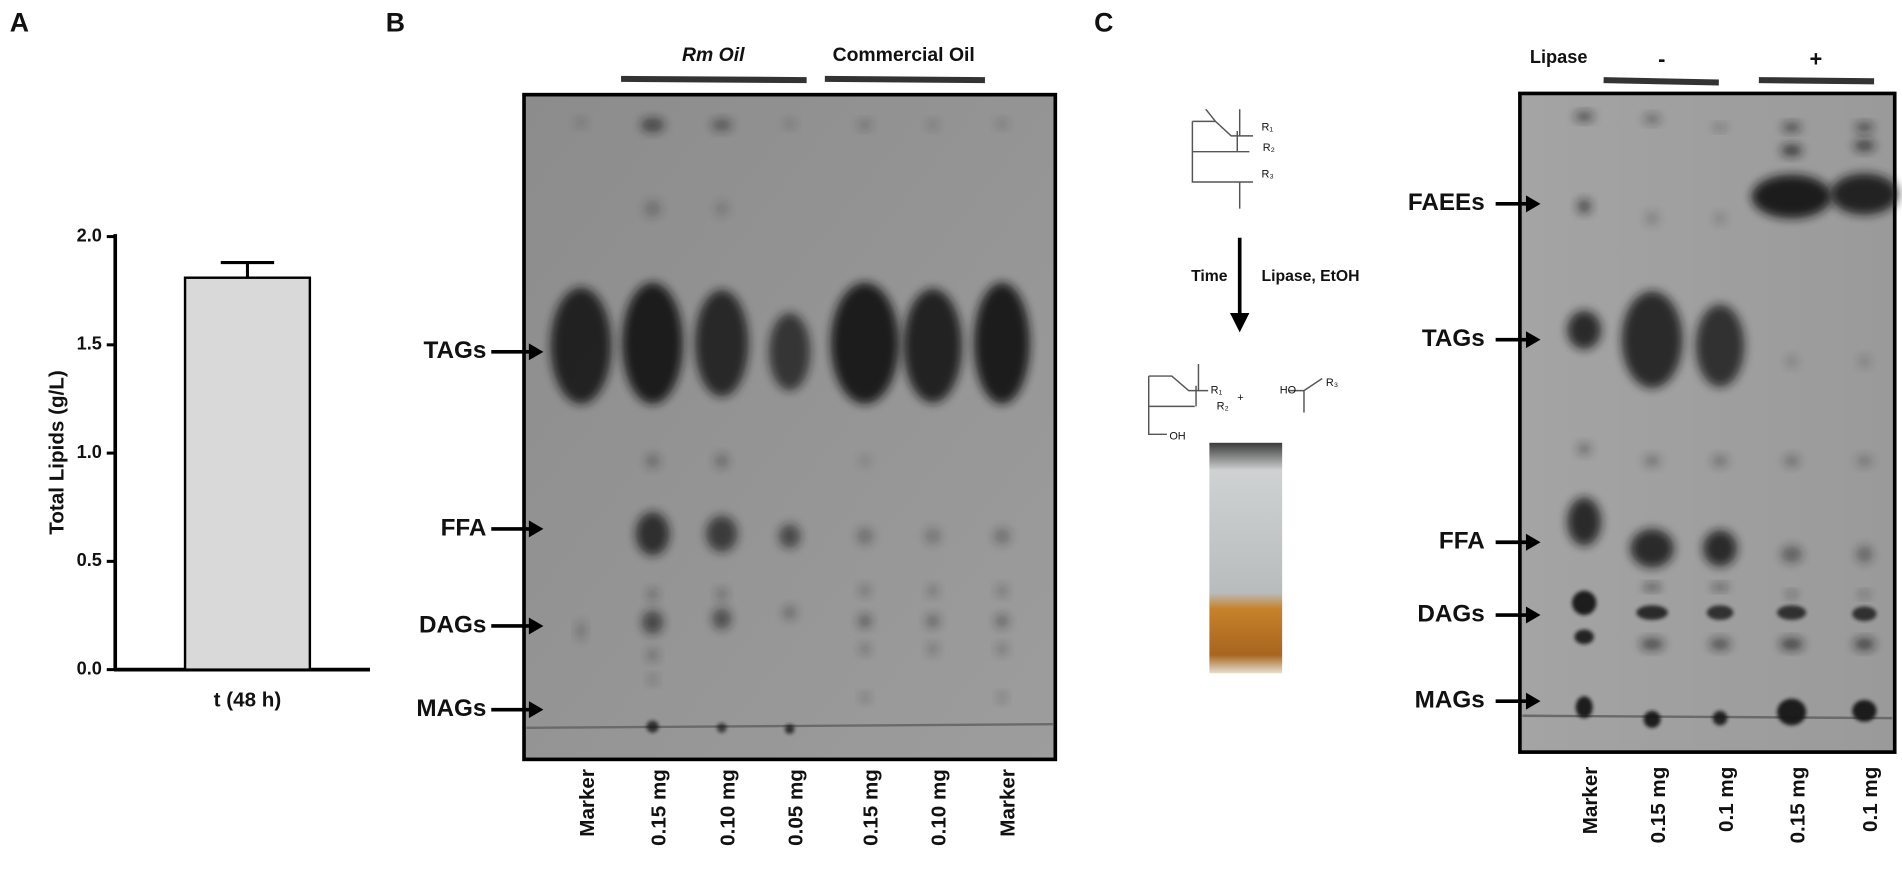 Image resolution: width=1902 pixels, height=880 pixels. What do you see at coordinates (89, 235) in the screenshot?
I see `y-tick-label: 2.0` at bounding box center [89, 235].